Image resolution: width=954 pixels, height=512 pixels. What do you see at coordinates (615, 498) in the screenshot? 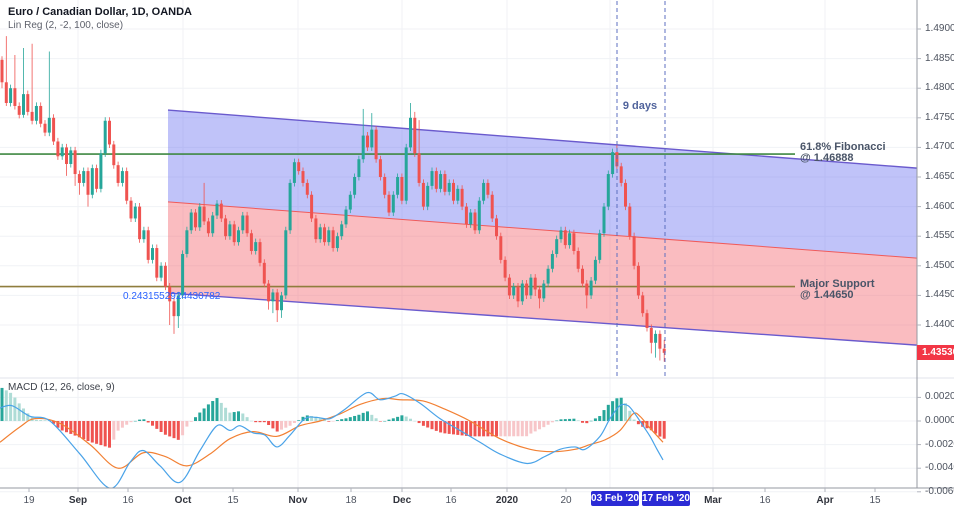
I see `date-badge-03-feb: 03 Feb '20` at bounding box center [615, 498].